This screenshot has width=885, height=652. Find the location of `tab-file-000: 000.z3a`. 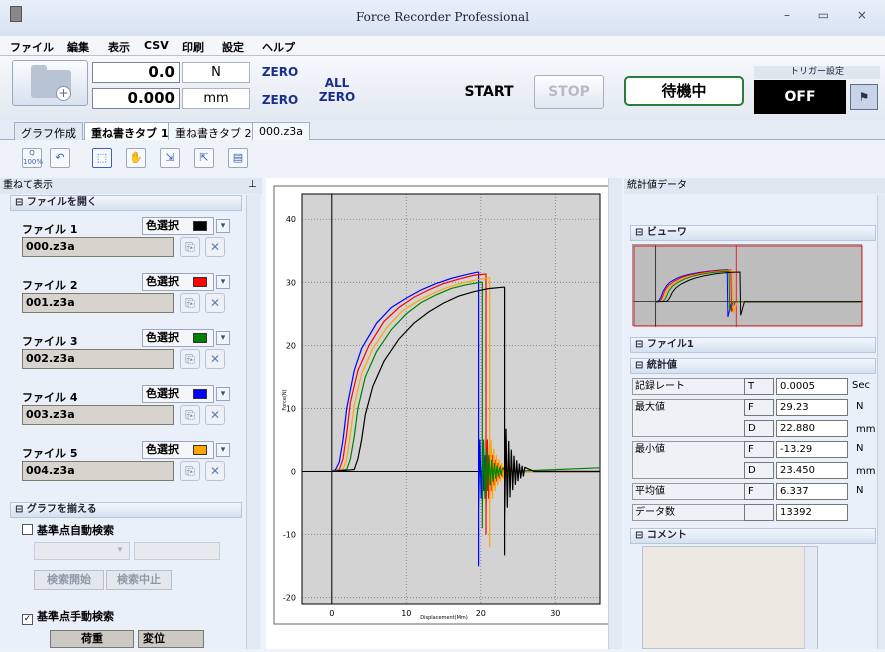

tab-file-000: 000.z3a is located at coordinates (281, 131).